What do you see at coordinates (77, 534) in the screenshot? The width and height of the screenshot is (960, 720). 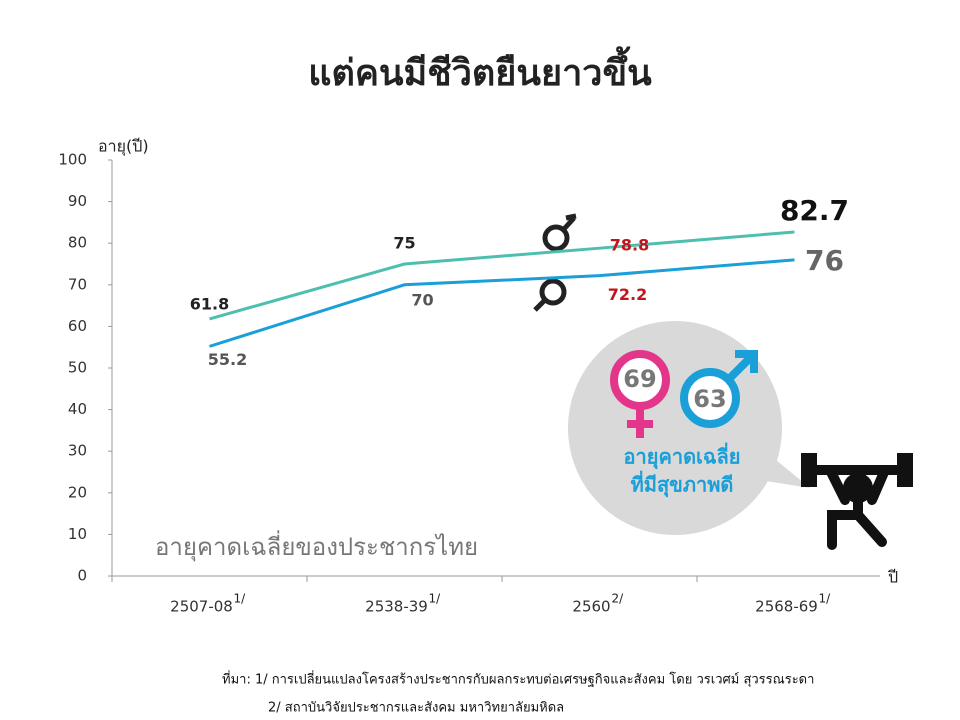 I see `y-tick-label: 10` at bounding box center [77, 534].